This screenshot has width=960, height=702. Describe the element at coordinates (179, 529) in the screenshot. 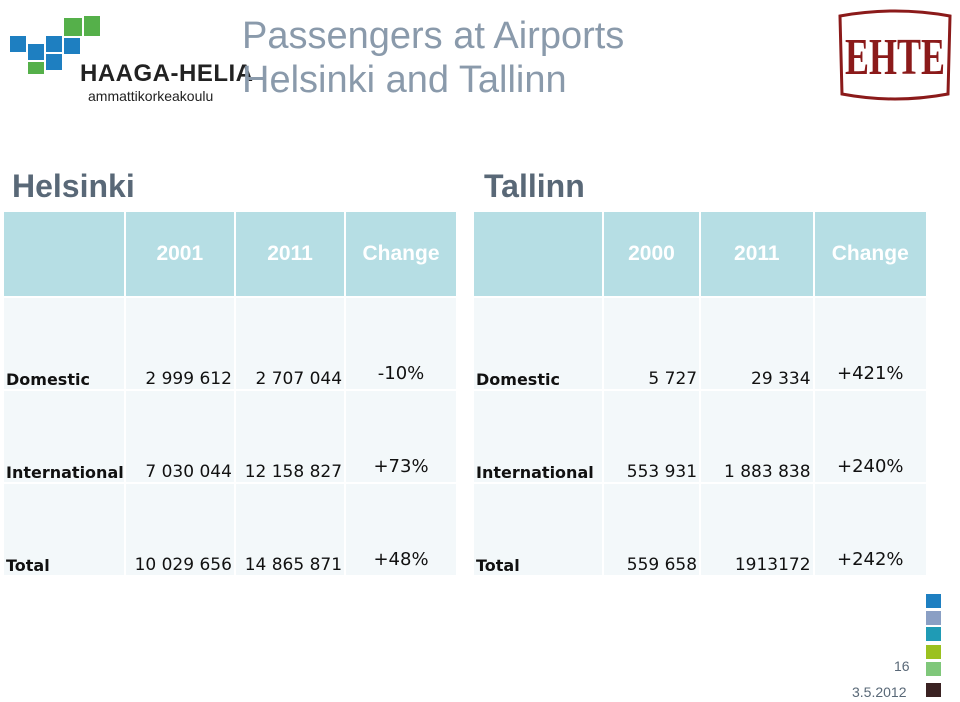

I see `value-cell: 10 029 656` at that location.